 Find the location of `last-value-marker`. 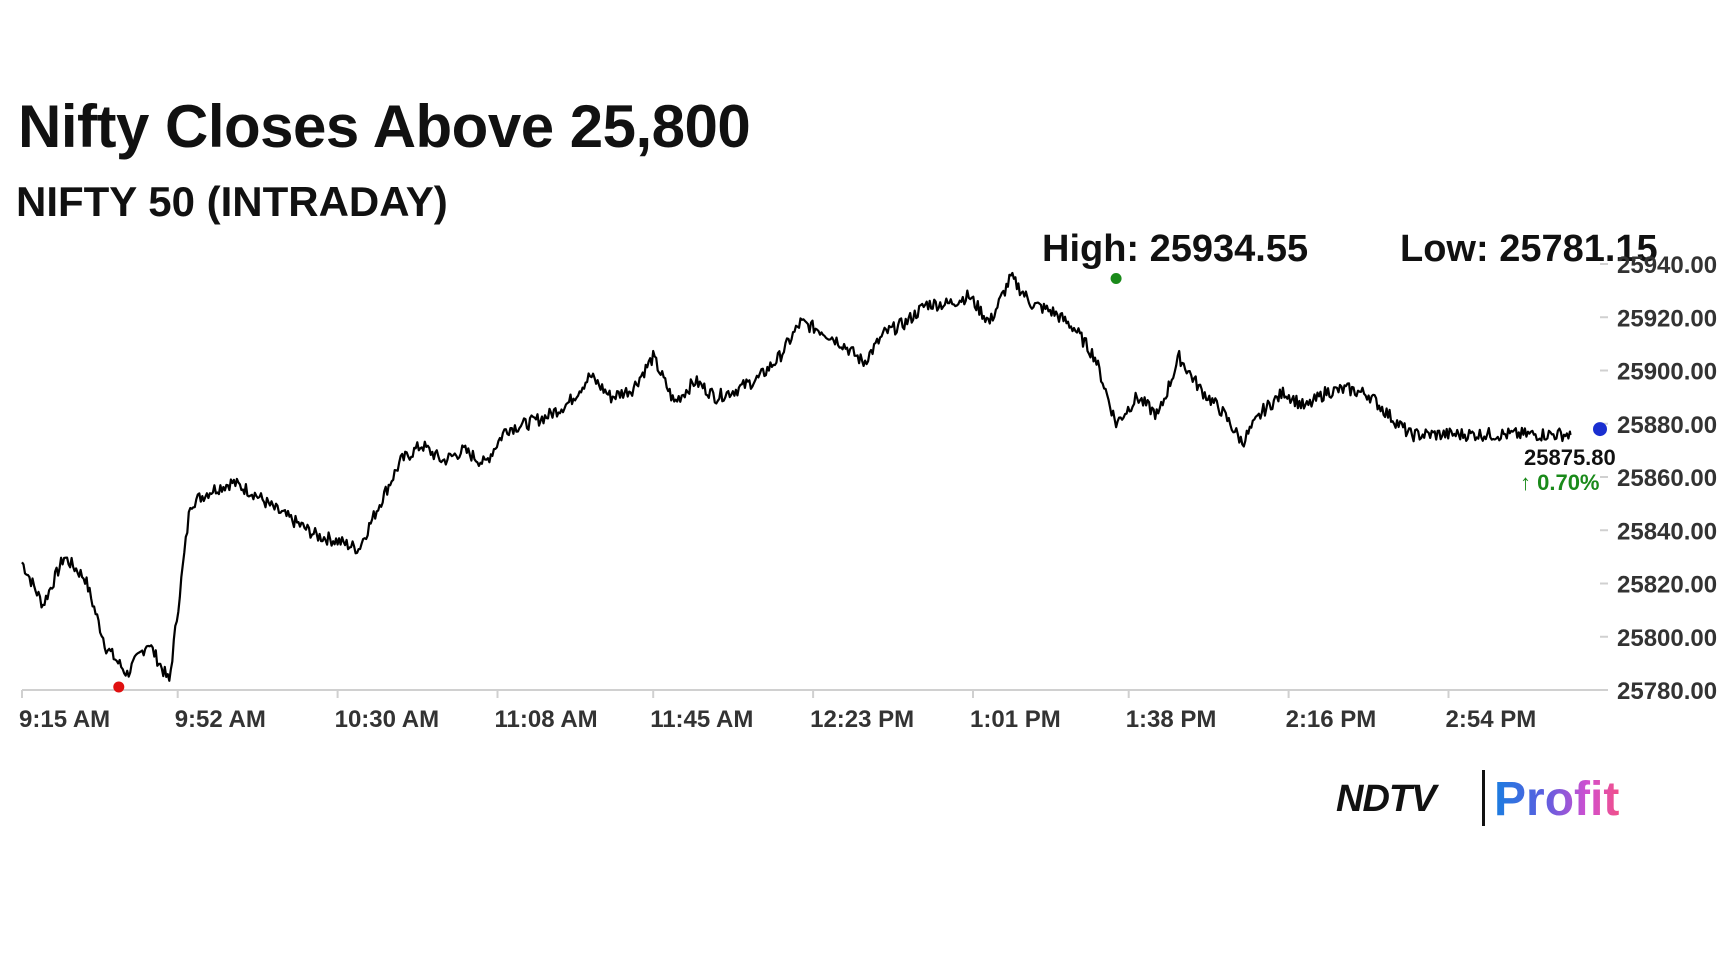

last-value-marker is located at coordinates (1600, 429).